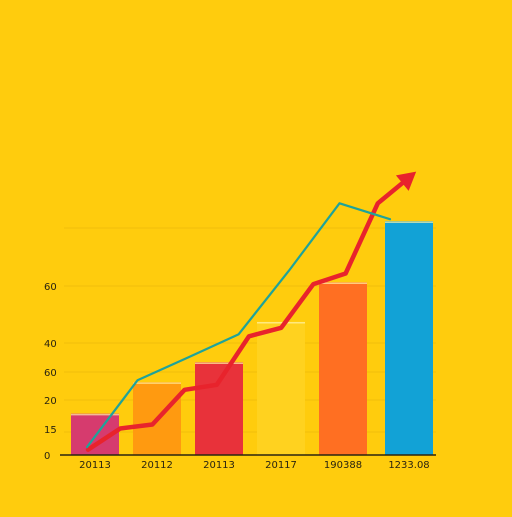 This screenshot has width=512, height=517. I want to click on y-tick-label: 20, so click(50, 401).